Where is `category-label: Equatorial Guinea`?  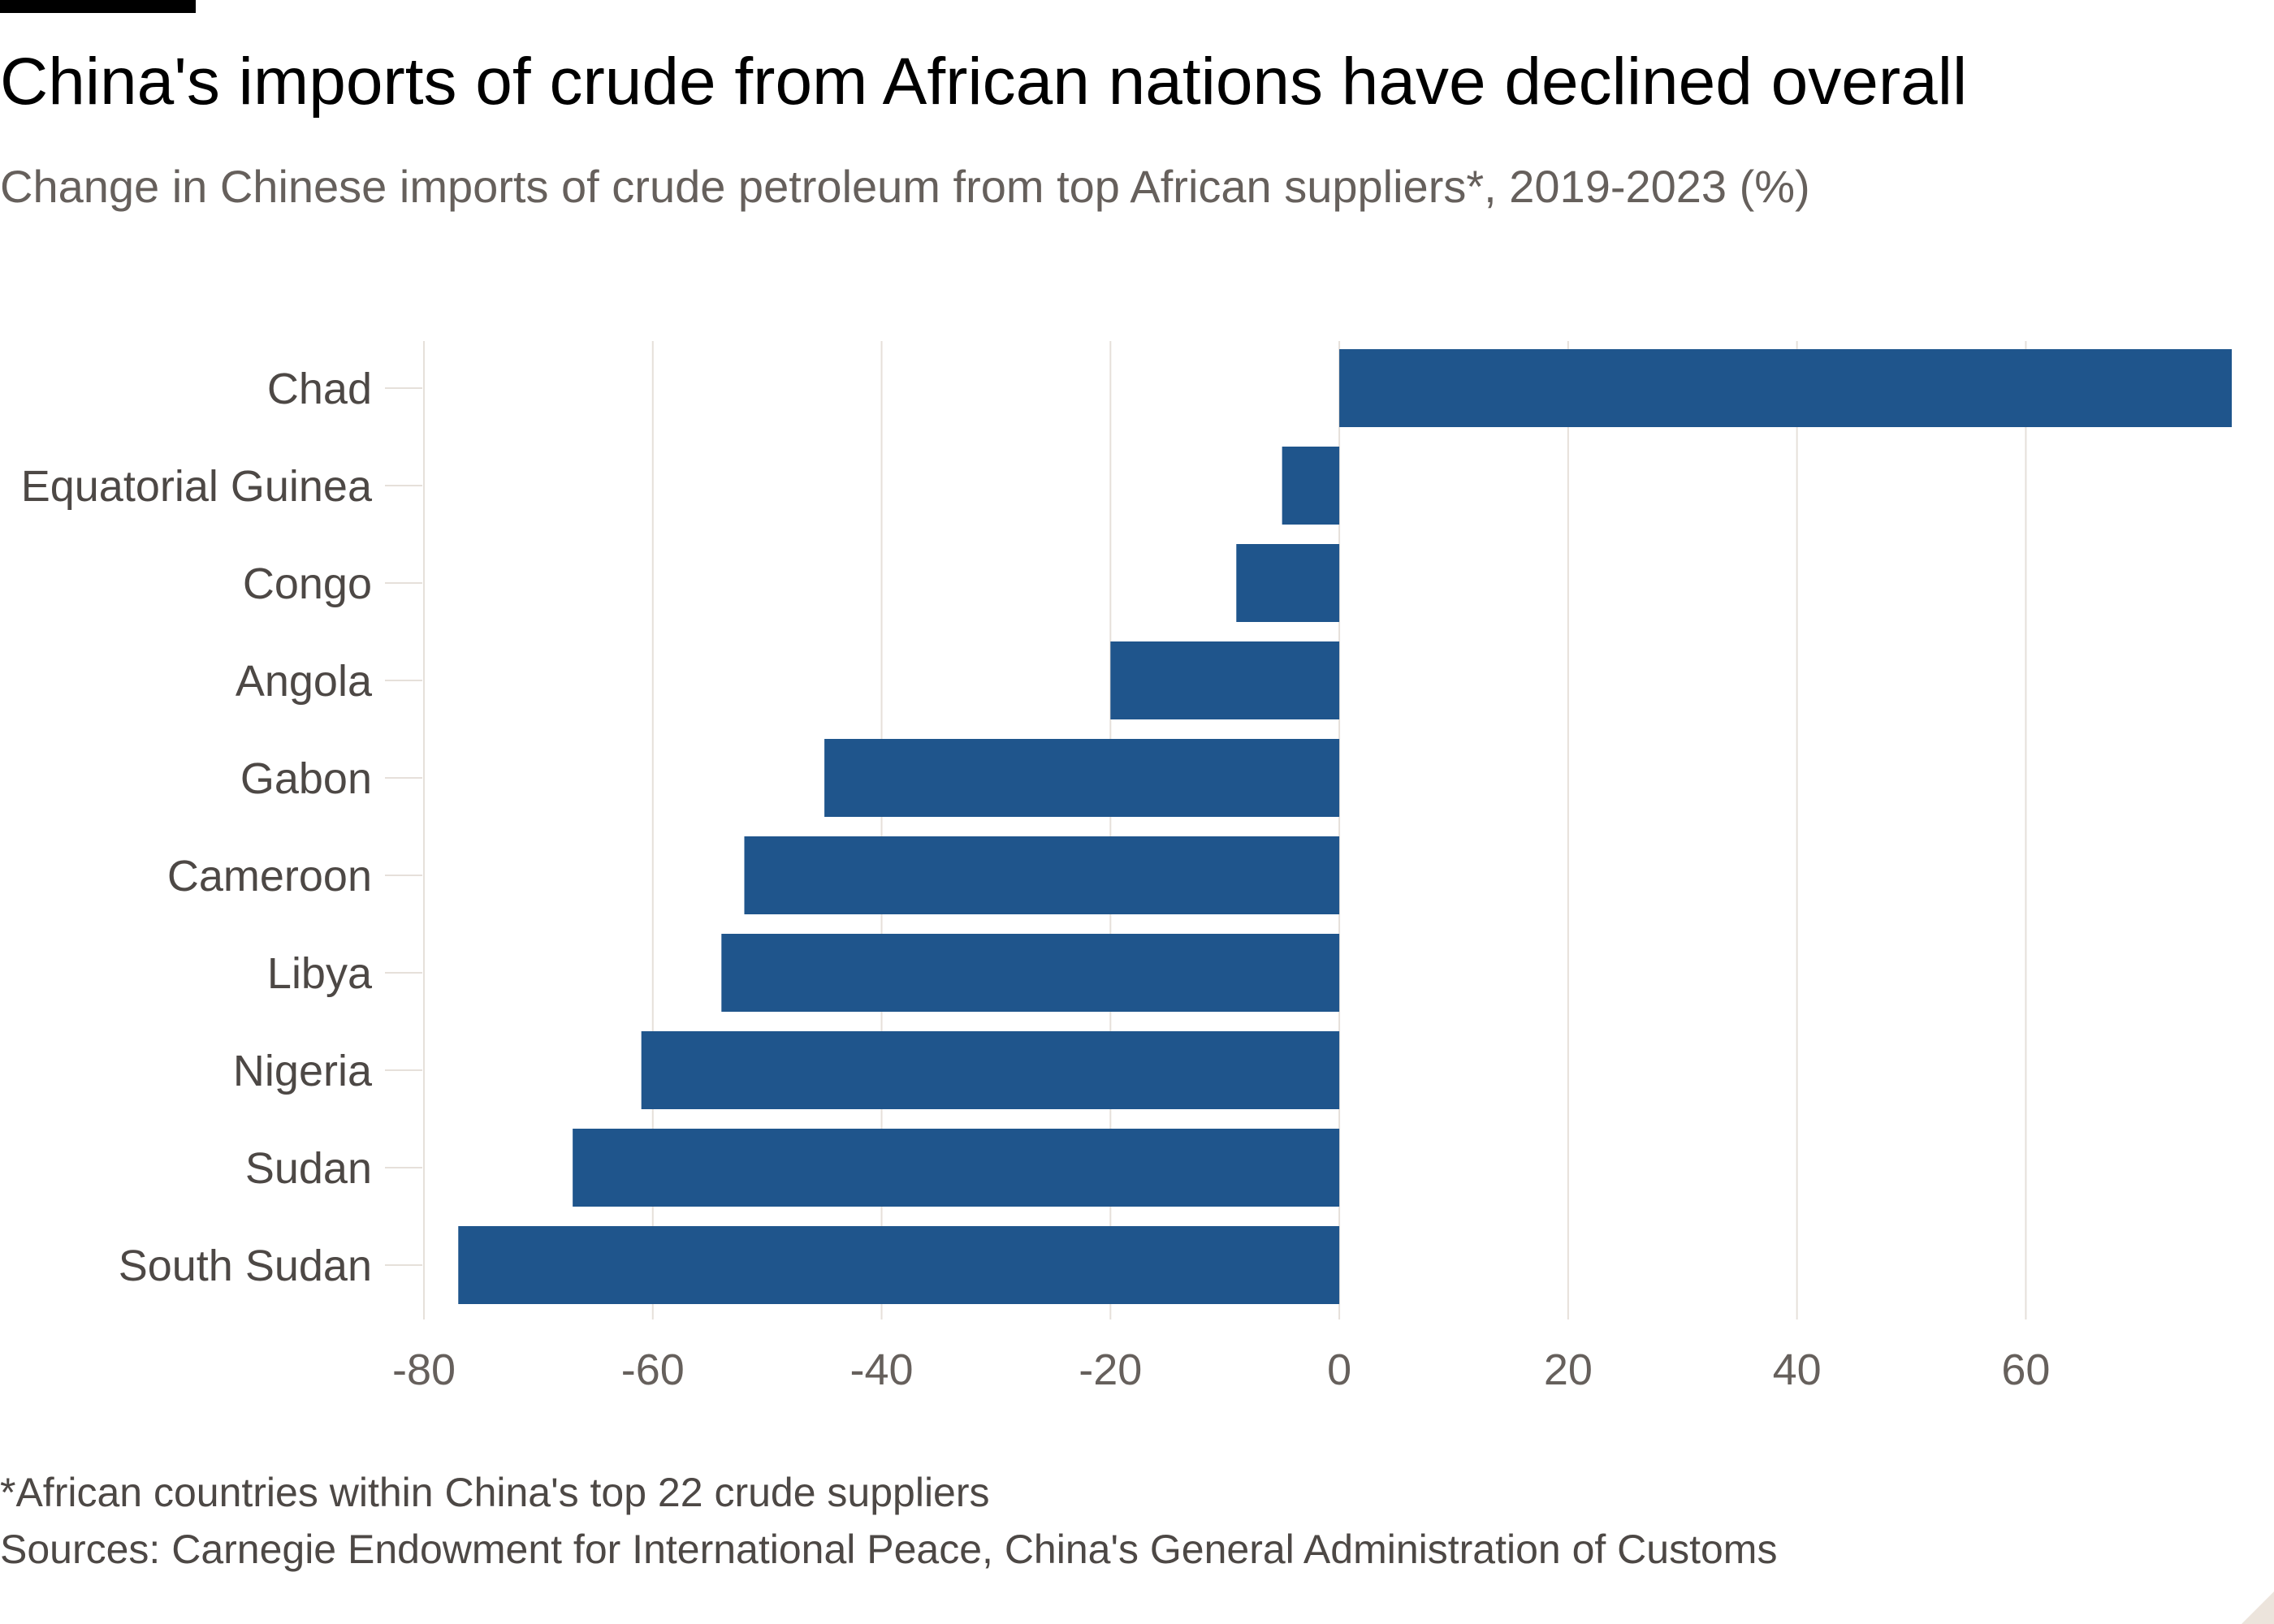
category-label: Equatorial Guinea is located at coordinates (197, 487).